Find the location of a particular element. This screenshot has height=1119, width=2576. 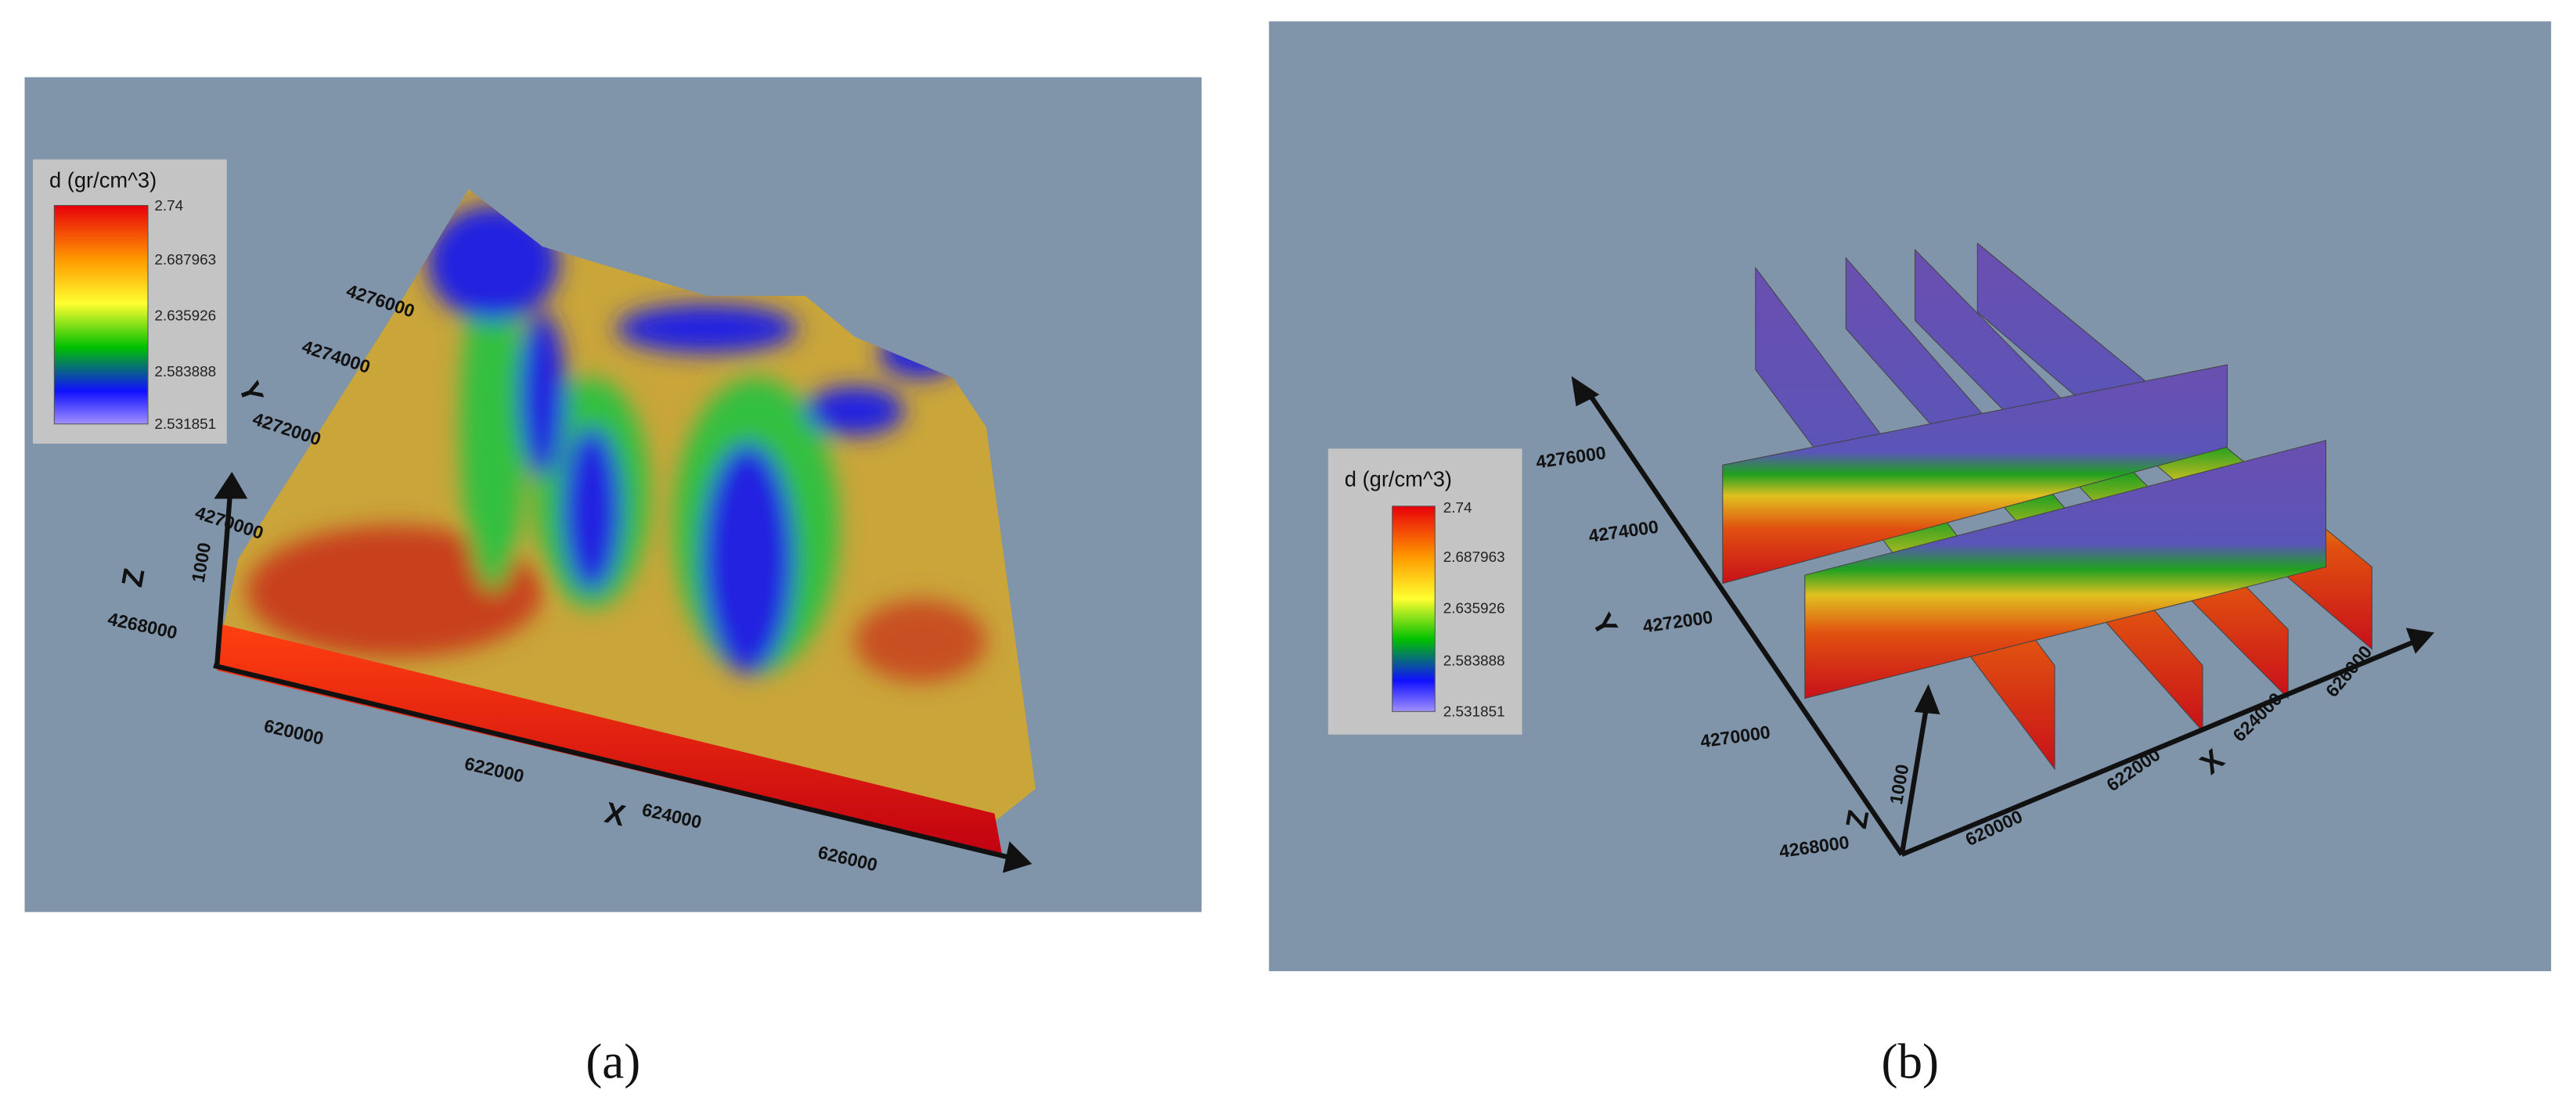

caption: (b) is located at coordinates (1909, 1062).